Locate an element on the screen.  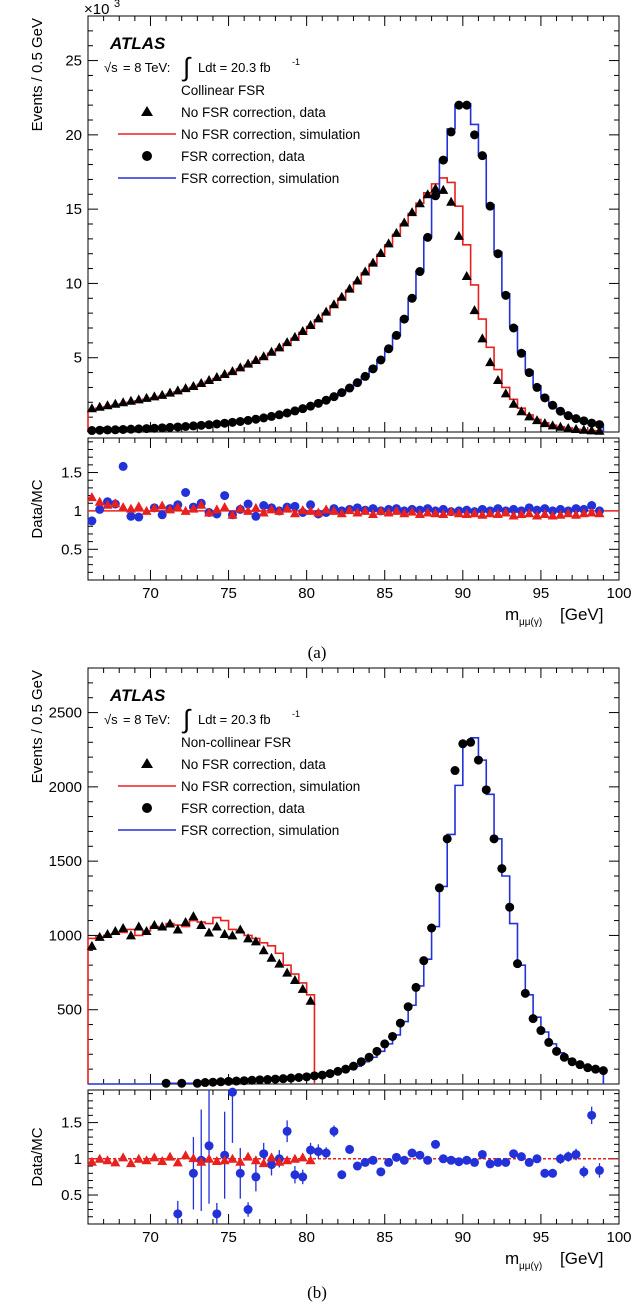
ratio-y-tick-label: 1.5 is located at coordinates (71, 473).